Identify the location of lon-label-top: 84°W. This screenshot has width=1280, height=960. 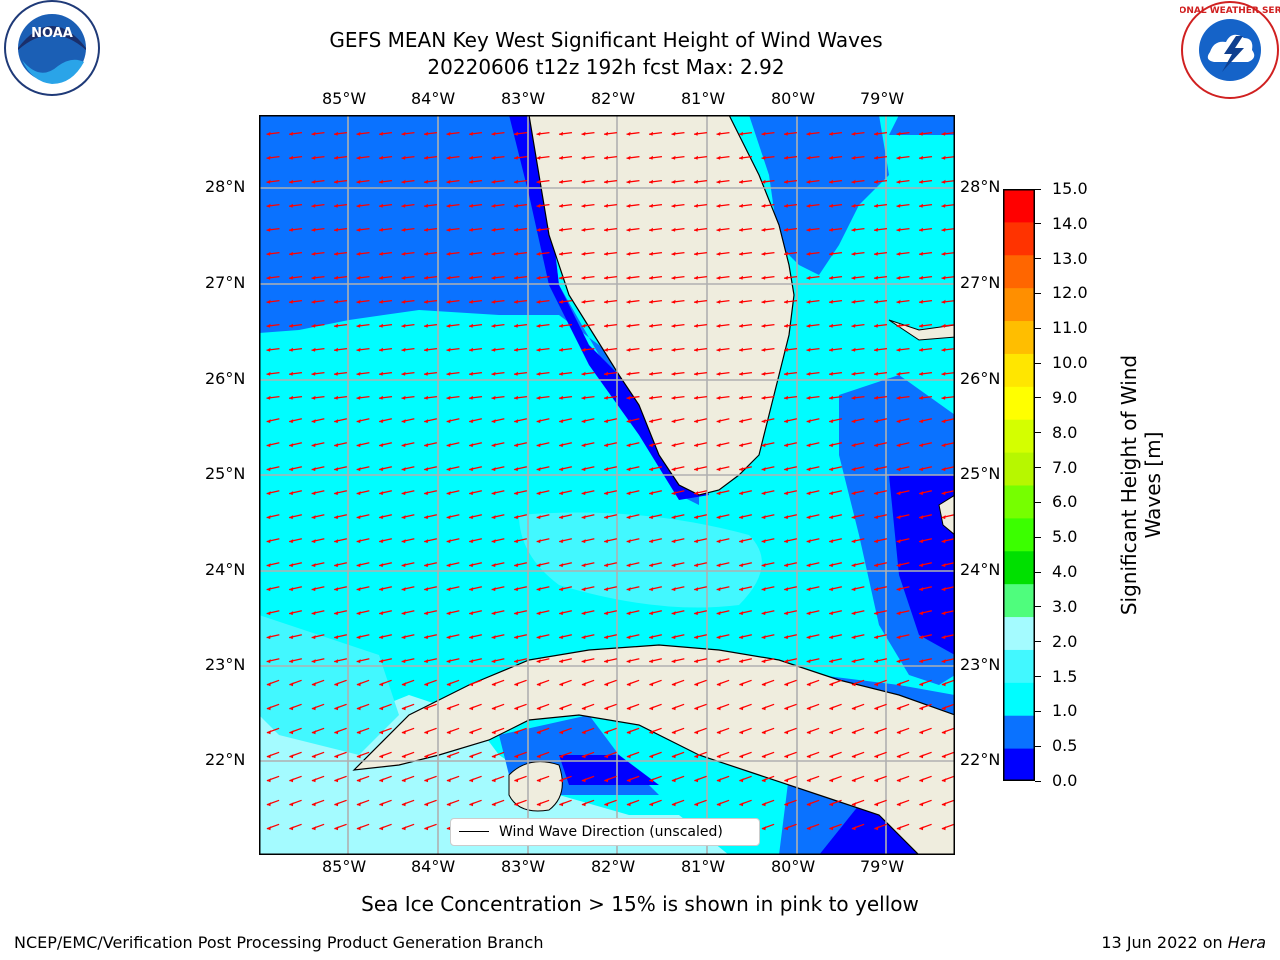
(433, 98).